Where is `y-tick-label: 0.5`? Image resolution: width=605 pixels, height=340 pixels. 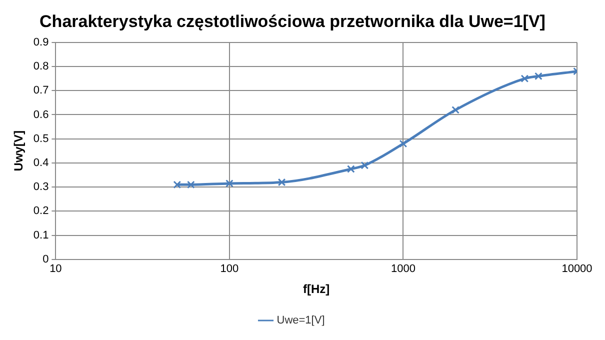
y-tick-label: 0.5 is located at coordinates (41, 138).